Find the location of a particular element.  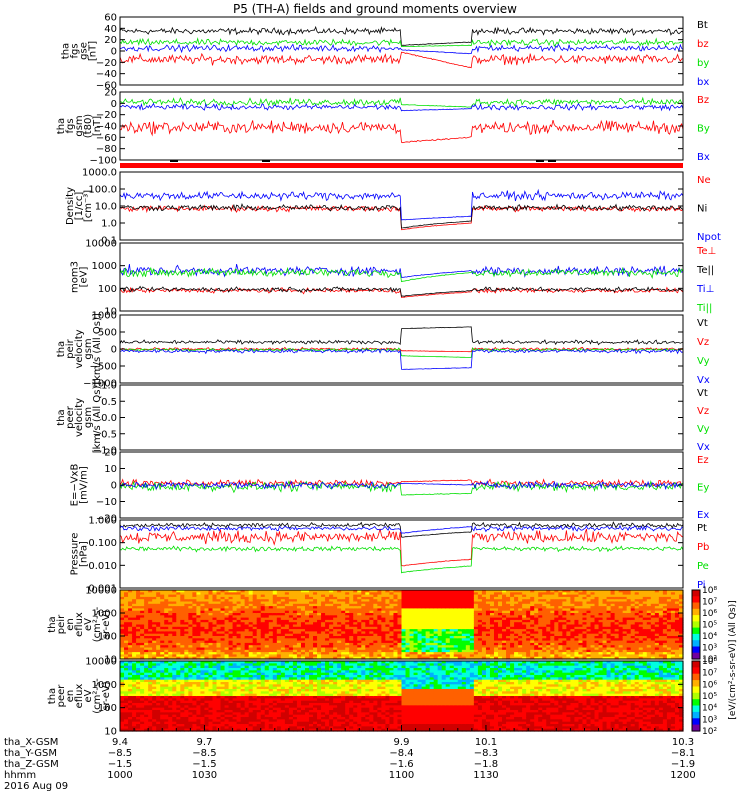

x-tick-zgsm: −1.8 is located at coordinates (486, 764).